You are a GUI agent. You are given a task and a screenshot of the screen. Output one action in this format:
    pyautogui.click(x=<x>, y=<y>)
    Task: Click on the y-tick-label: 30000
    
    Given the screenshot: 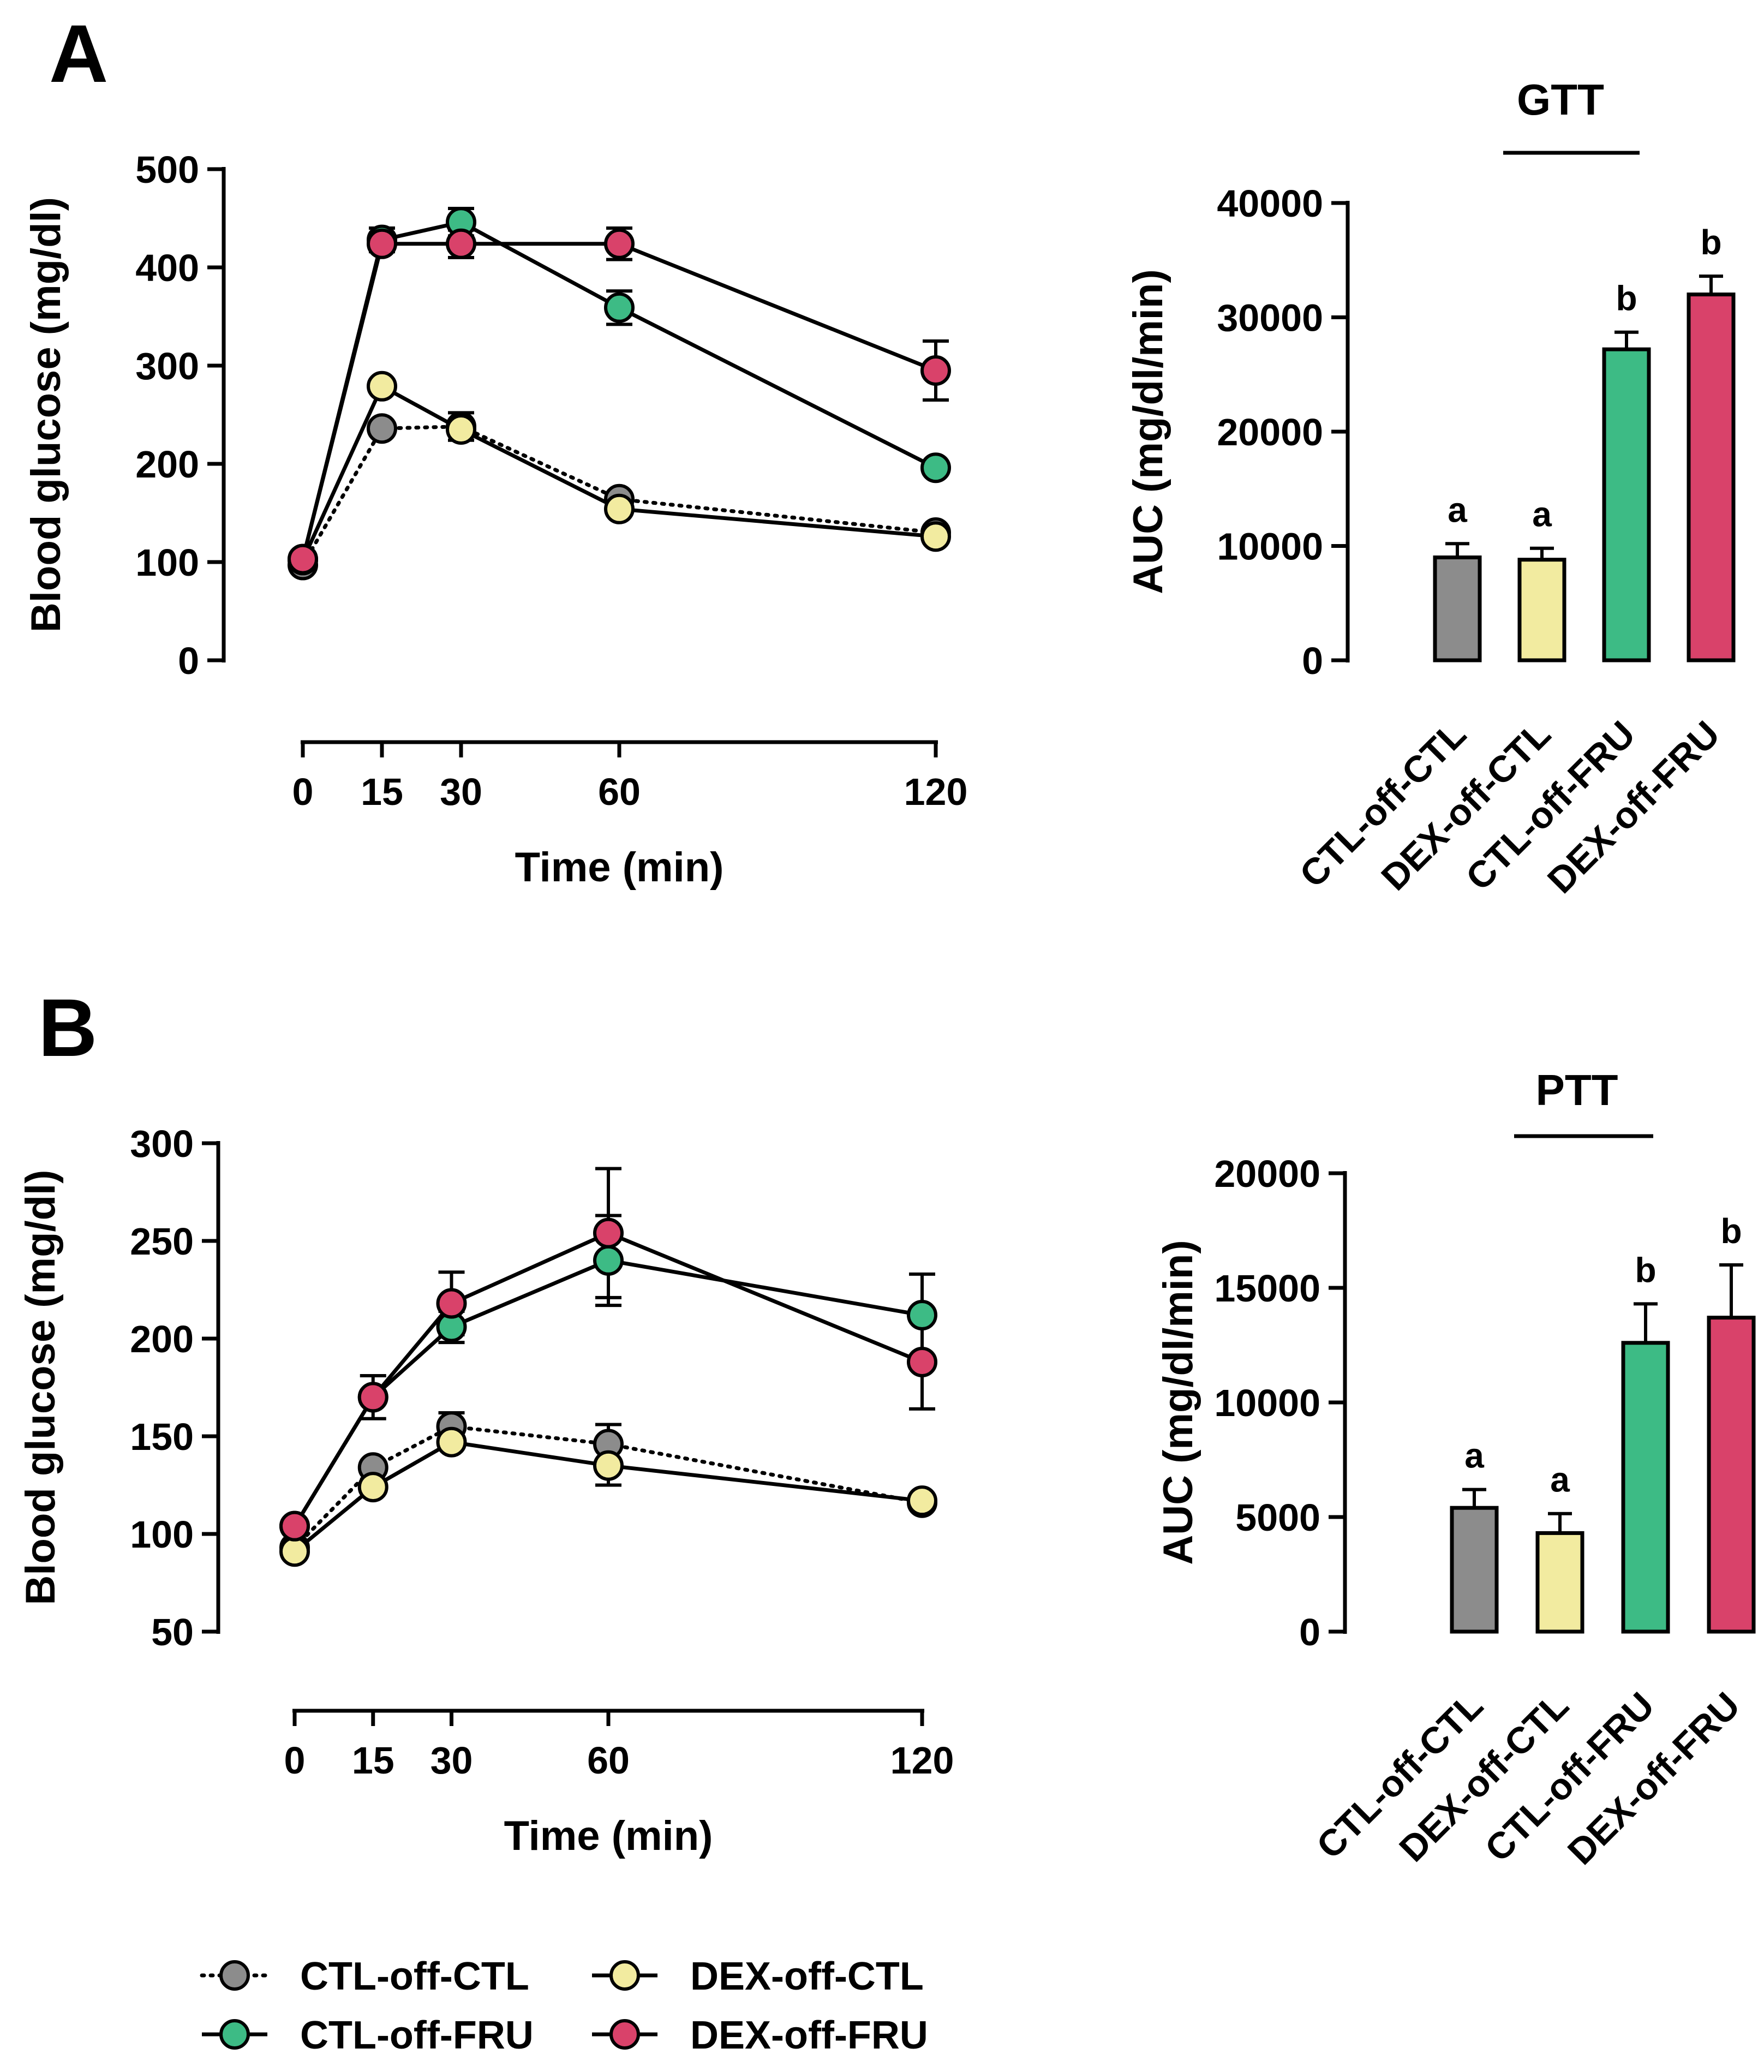 What is the action you would take?
    pyautogui.click(x=1270, y=318)
    